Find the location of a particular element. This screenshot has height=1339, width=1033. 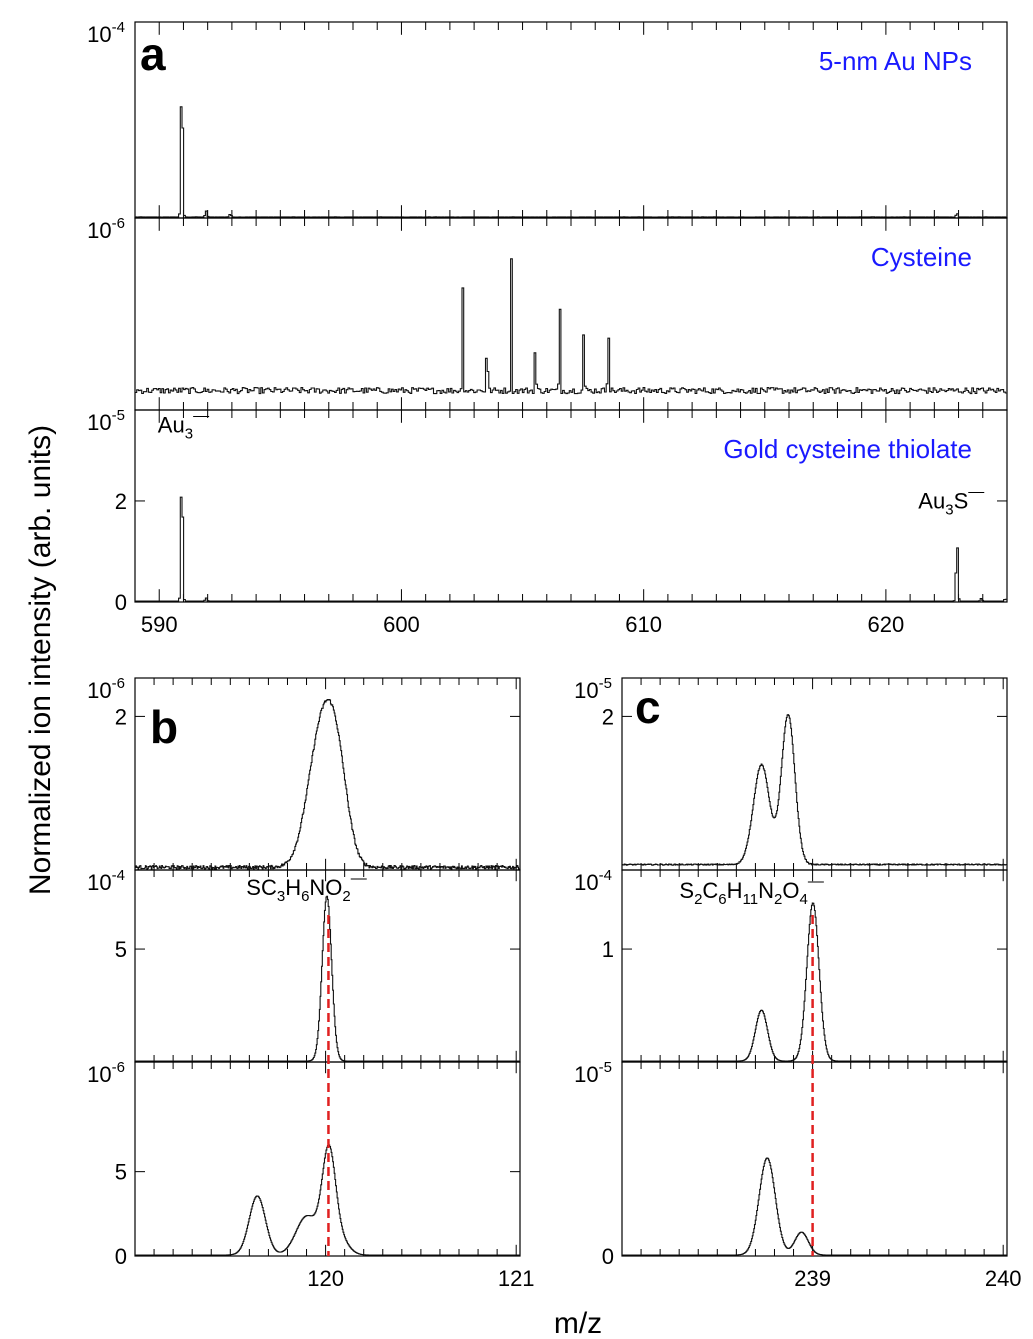

peak-label: S2C6H11N2O4— is located at coordinates (751, 890).